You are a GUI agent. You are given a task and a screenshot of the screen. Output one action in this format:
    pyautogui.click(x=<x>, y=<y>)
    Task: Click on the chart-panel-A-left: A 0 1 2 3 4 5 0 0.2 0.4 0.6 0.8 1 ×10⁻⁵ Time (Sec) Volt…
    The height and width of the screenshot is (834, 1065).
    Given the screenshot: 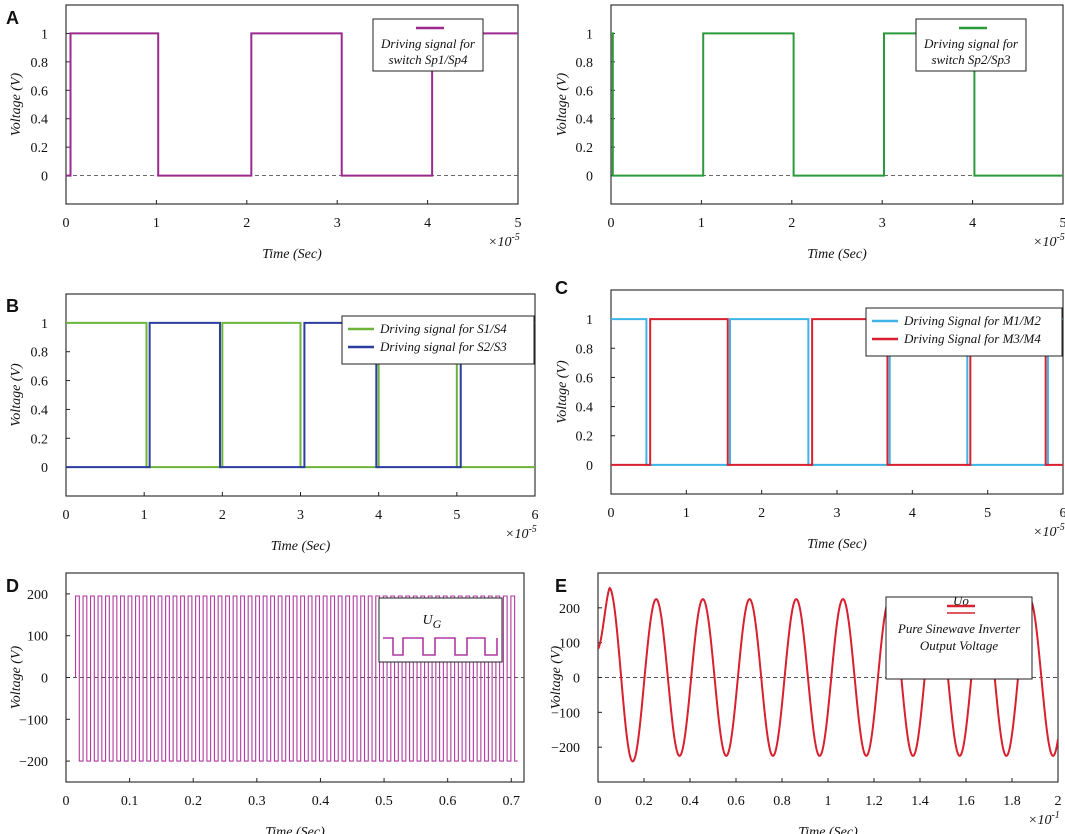 What is the action you would take?
    pyautogui.click(x=264, y=133)
    